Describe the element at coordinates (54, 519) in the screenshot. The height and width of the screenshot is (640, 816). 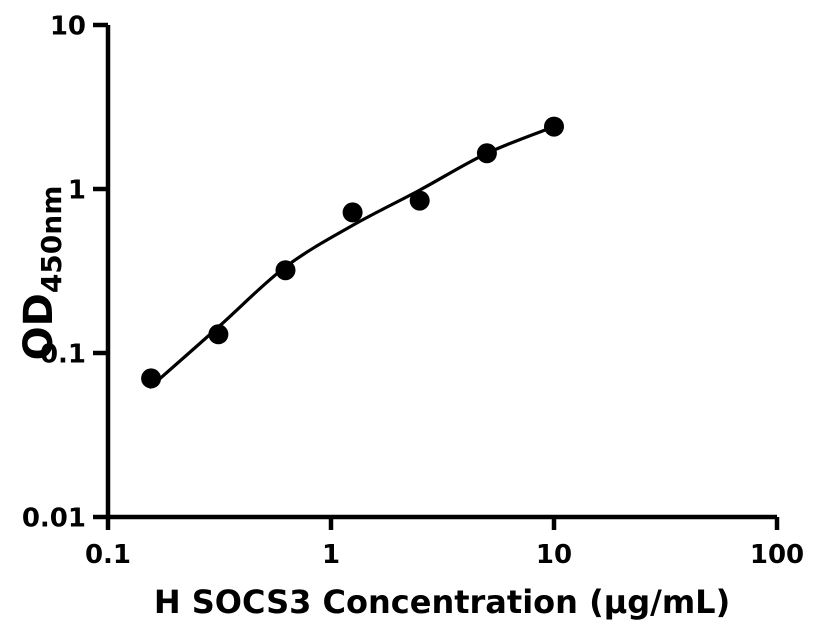
I see `y-tick-label-0.01: 0.01` at that location.